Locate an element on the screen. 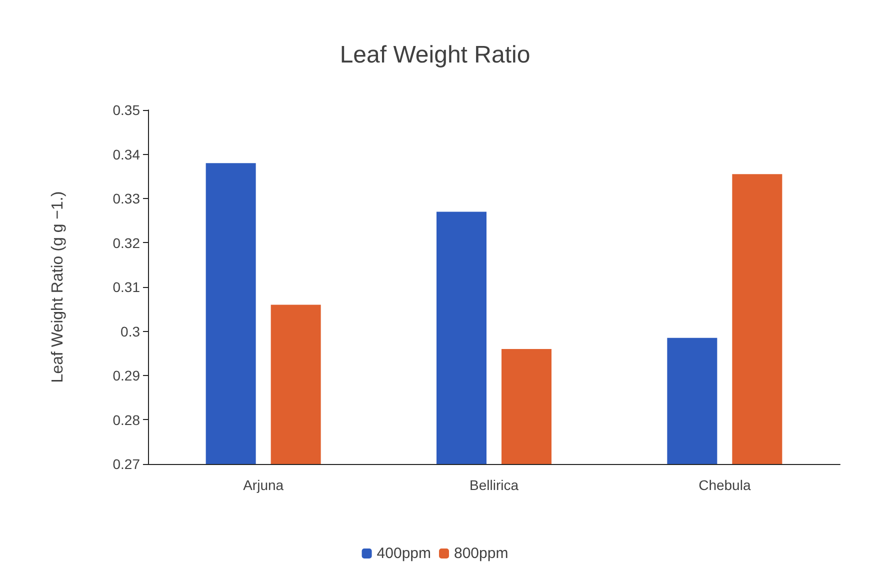 The image size is (870, 588). y-tick-label: 0.34 is located at coordinates (126, 154).